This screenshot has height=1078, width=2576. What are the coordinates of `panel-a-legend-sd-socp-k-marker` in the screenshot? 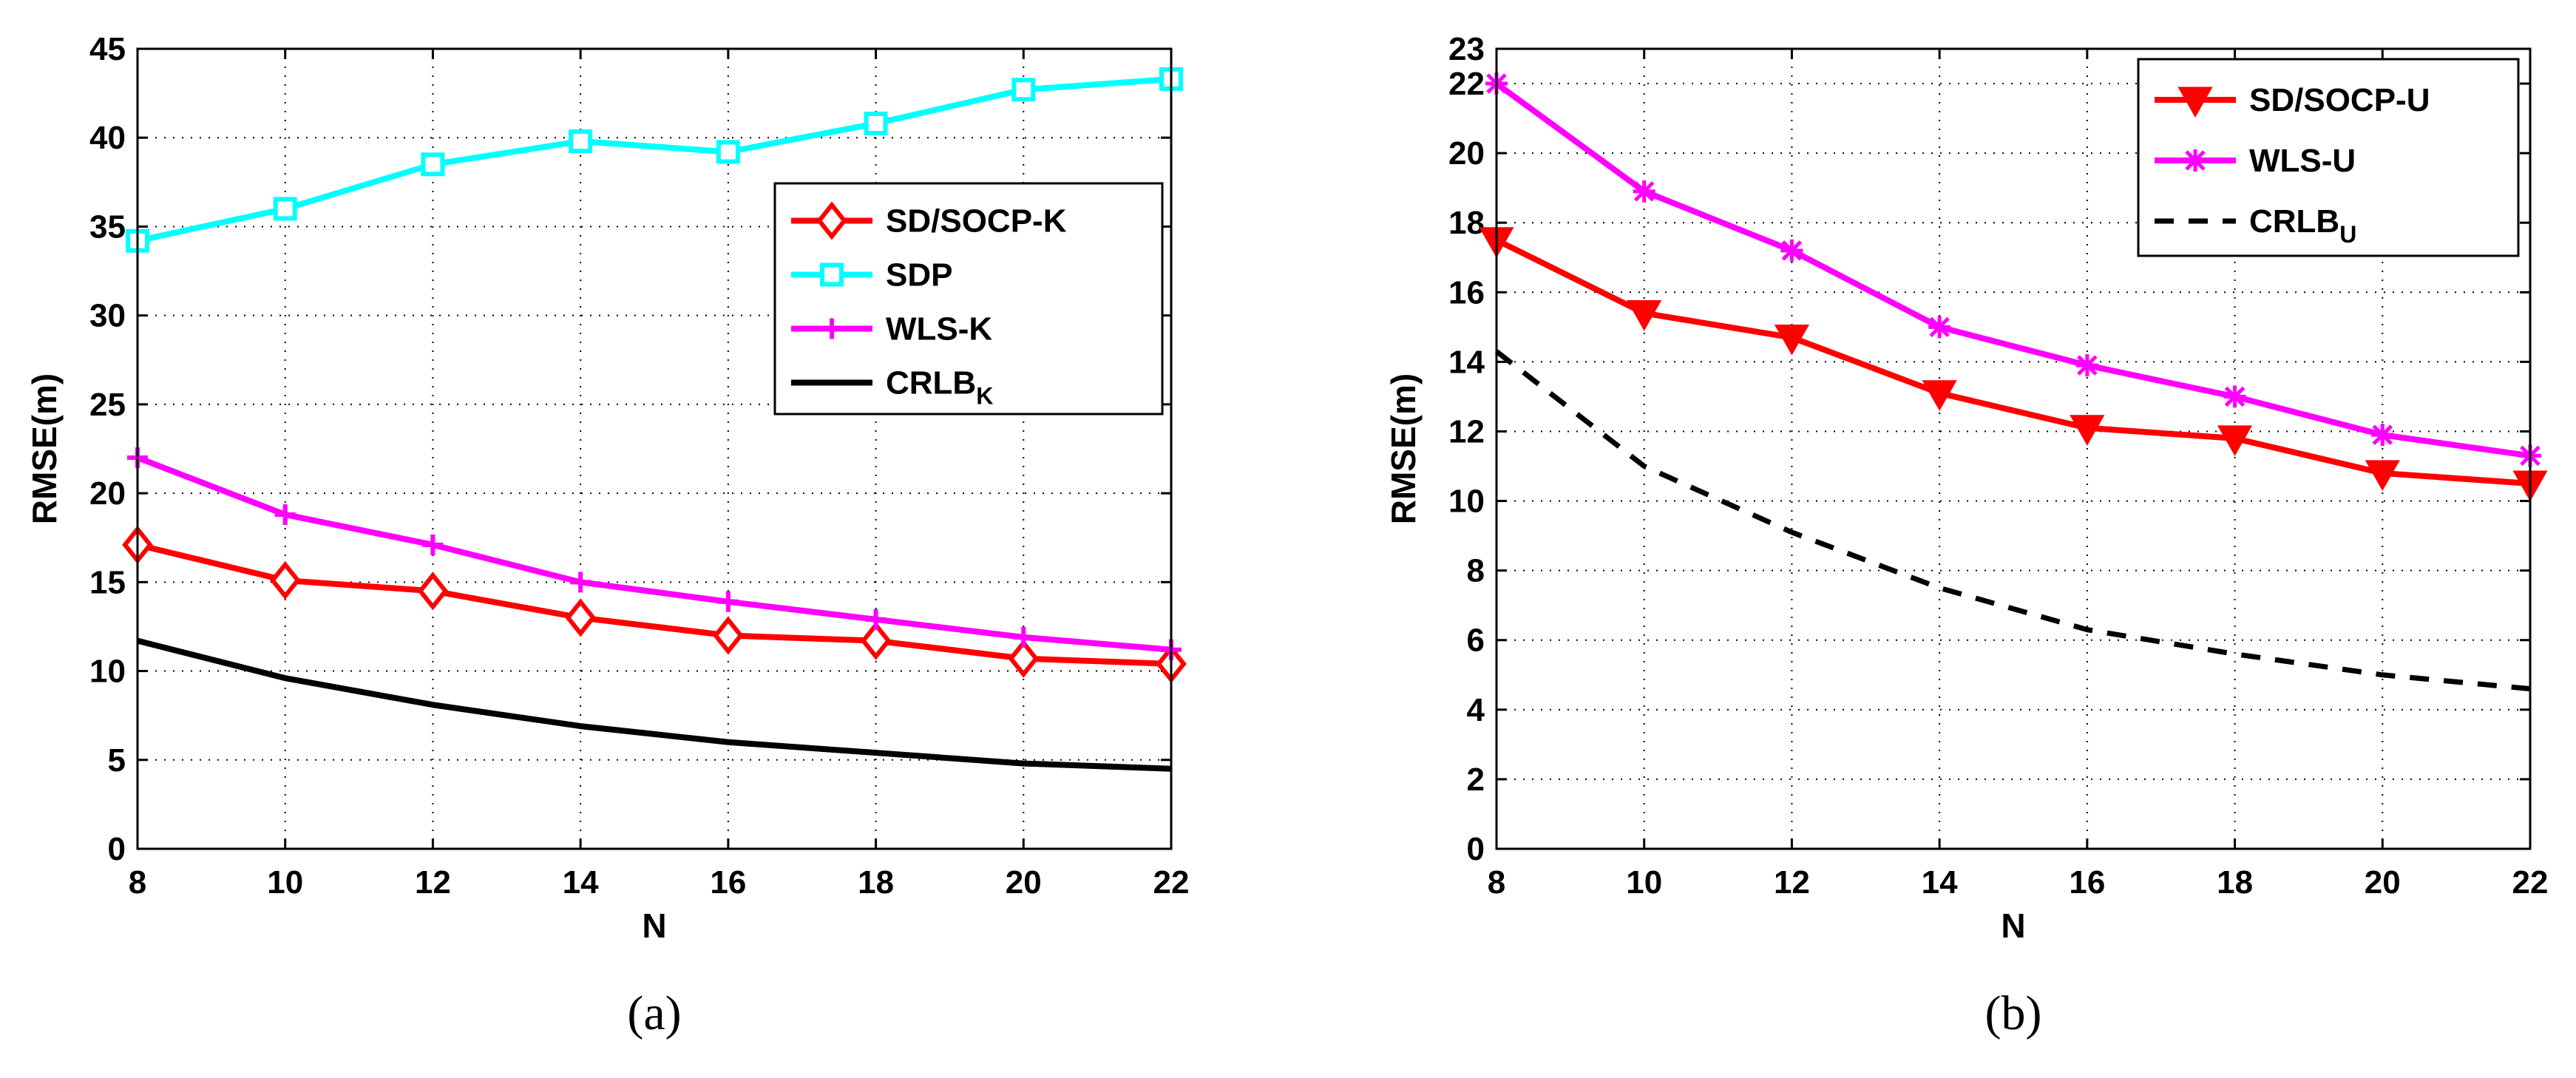 It's located at (831, 220).